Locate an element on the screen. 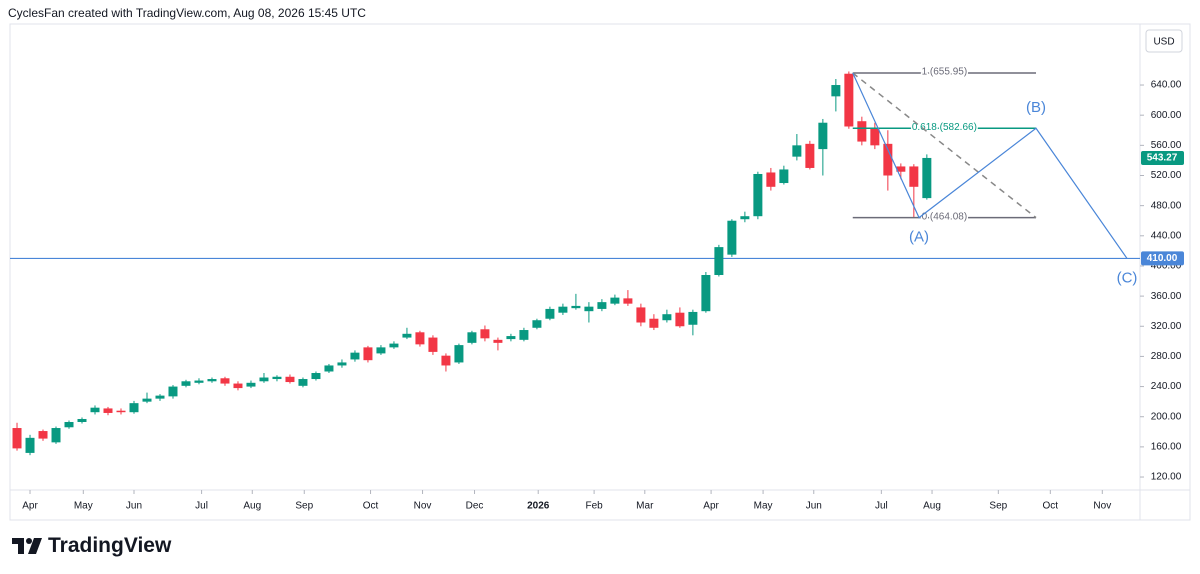 The image size is (1200, 574). x-tick-label: Oct is located at coordinates (371, 506).